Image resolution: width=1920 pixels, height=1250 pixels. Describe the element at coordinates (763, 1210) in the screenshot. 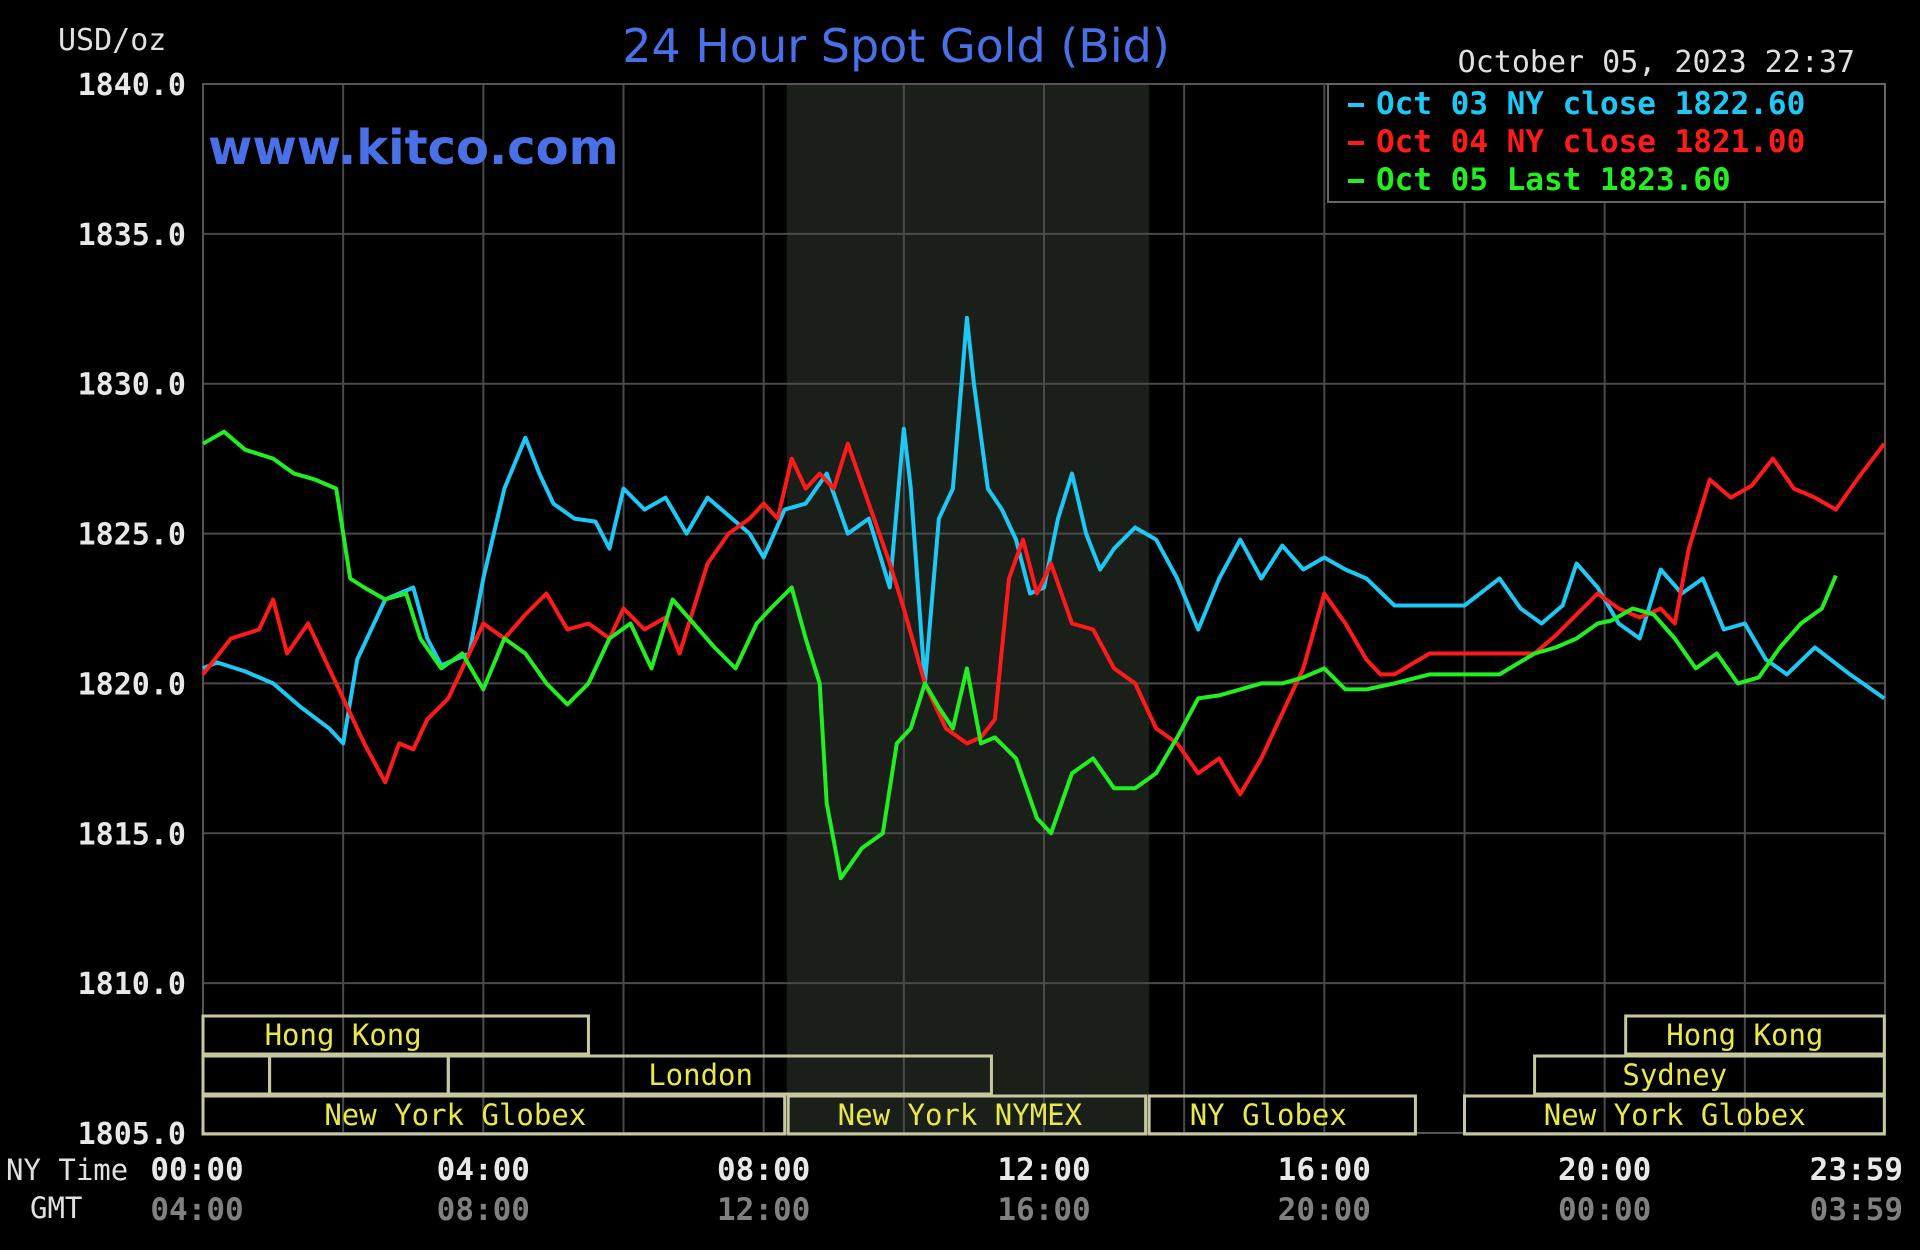

I see `x-tick-gmt: 12:00` at that location.